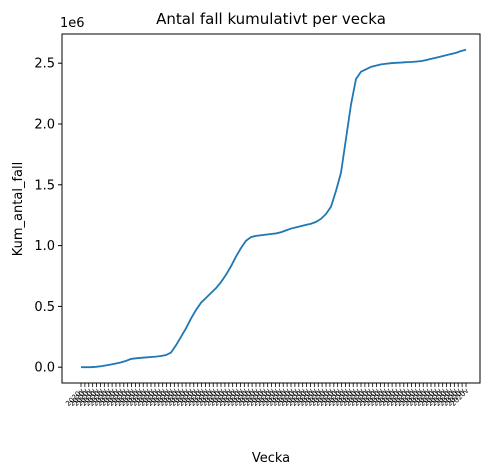 The width and height of the screenshot is (501, 474). Describe the element at coordinates (72, 23) in the screenshot. I see `y-offset-text: 1e6` at that location.